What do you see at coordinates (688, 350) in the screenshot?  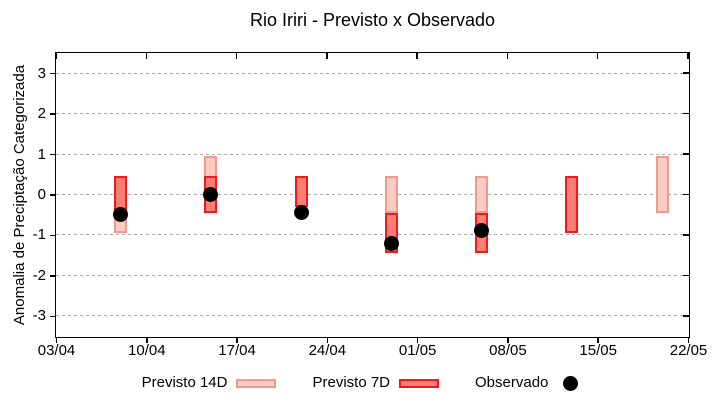 I see `x-tick-label: 22/05` at bounding box center [688, 350].